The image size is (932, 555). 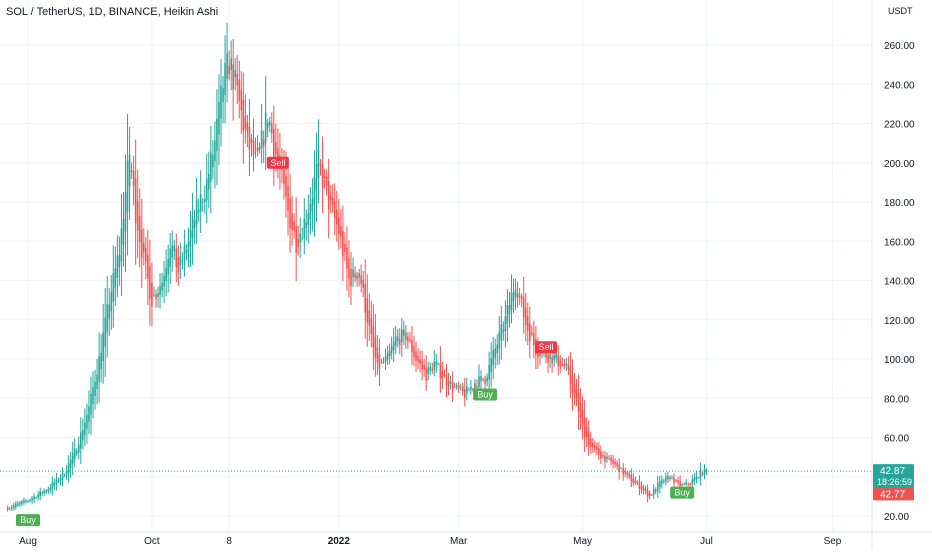 I want to click on buy-signal-label: Buy, so click(x=28, y=520).